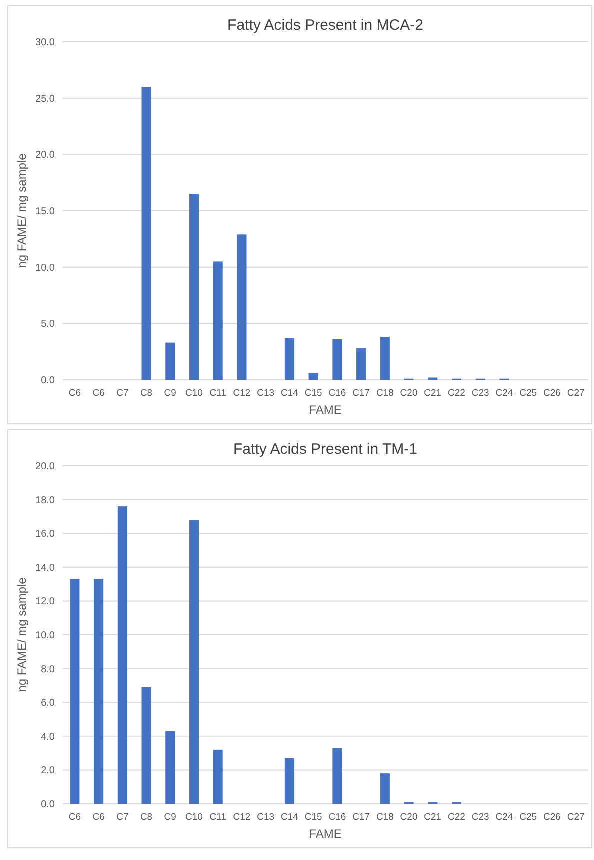  I want to click on y-tick-label: 12.0, so click(46, 602).